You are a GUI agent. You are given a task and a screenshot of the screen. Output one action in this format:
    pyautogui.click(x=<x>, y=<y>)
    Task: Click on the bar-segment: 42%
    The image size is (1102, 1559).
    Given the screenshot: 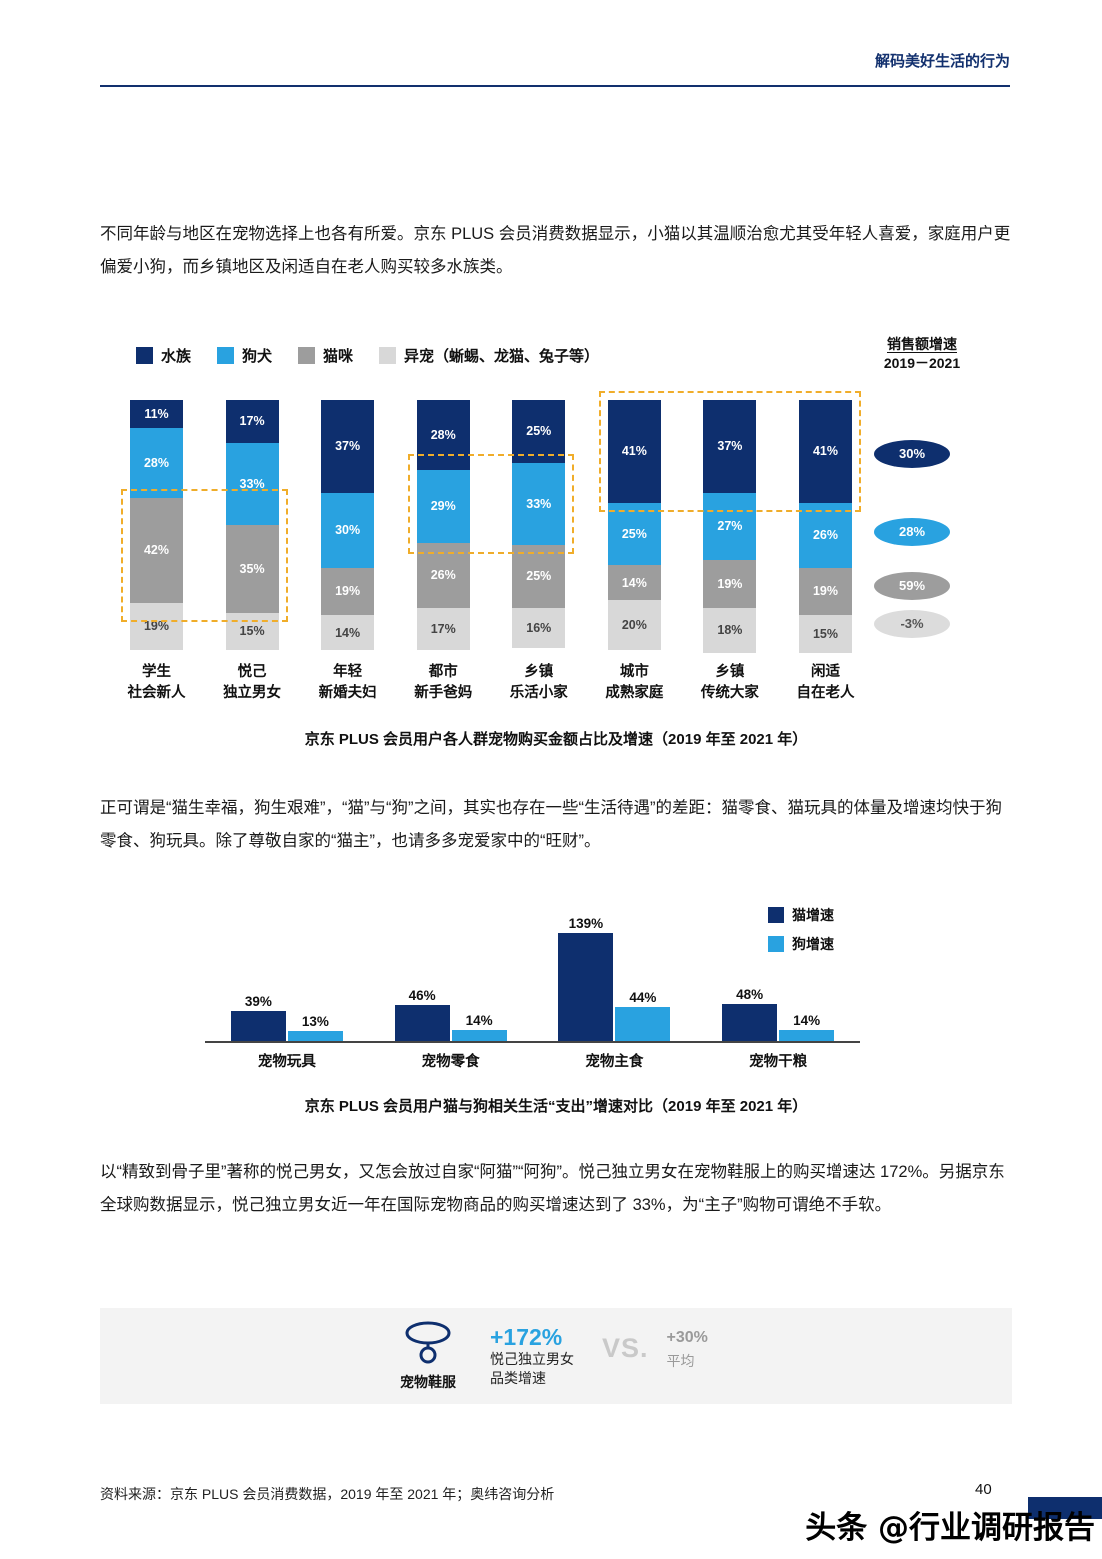 What is the action you would take?
    pyautogui.click(x=156, y=550)
    